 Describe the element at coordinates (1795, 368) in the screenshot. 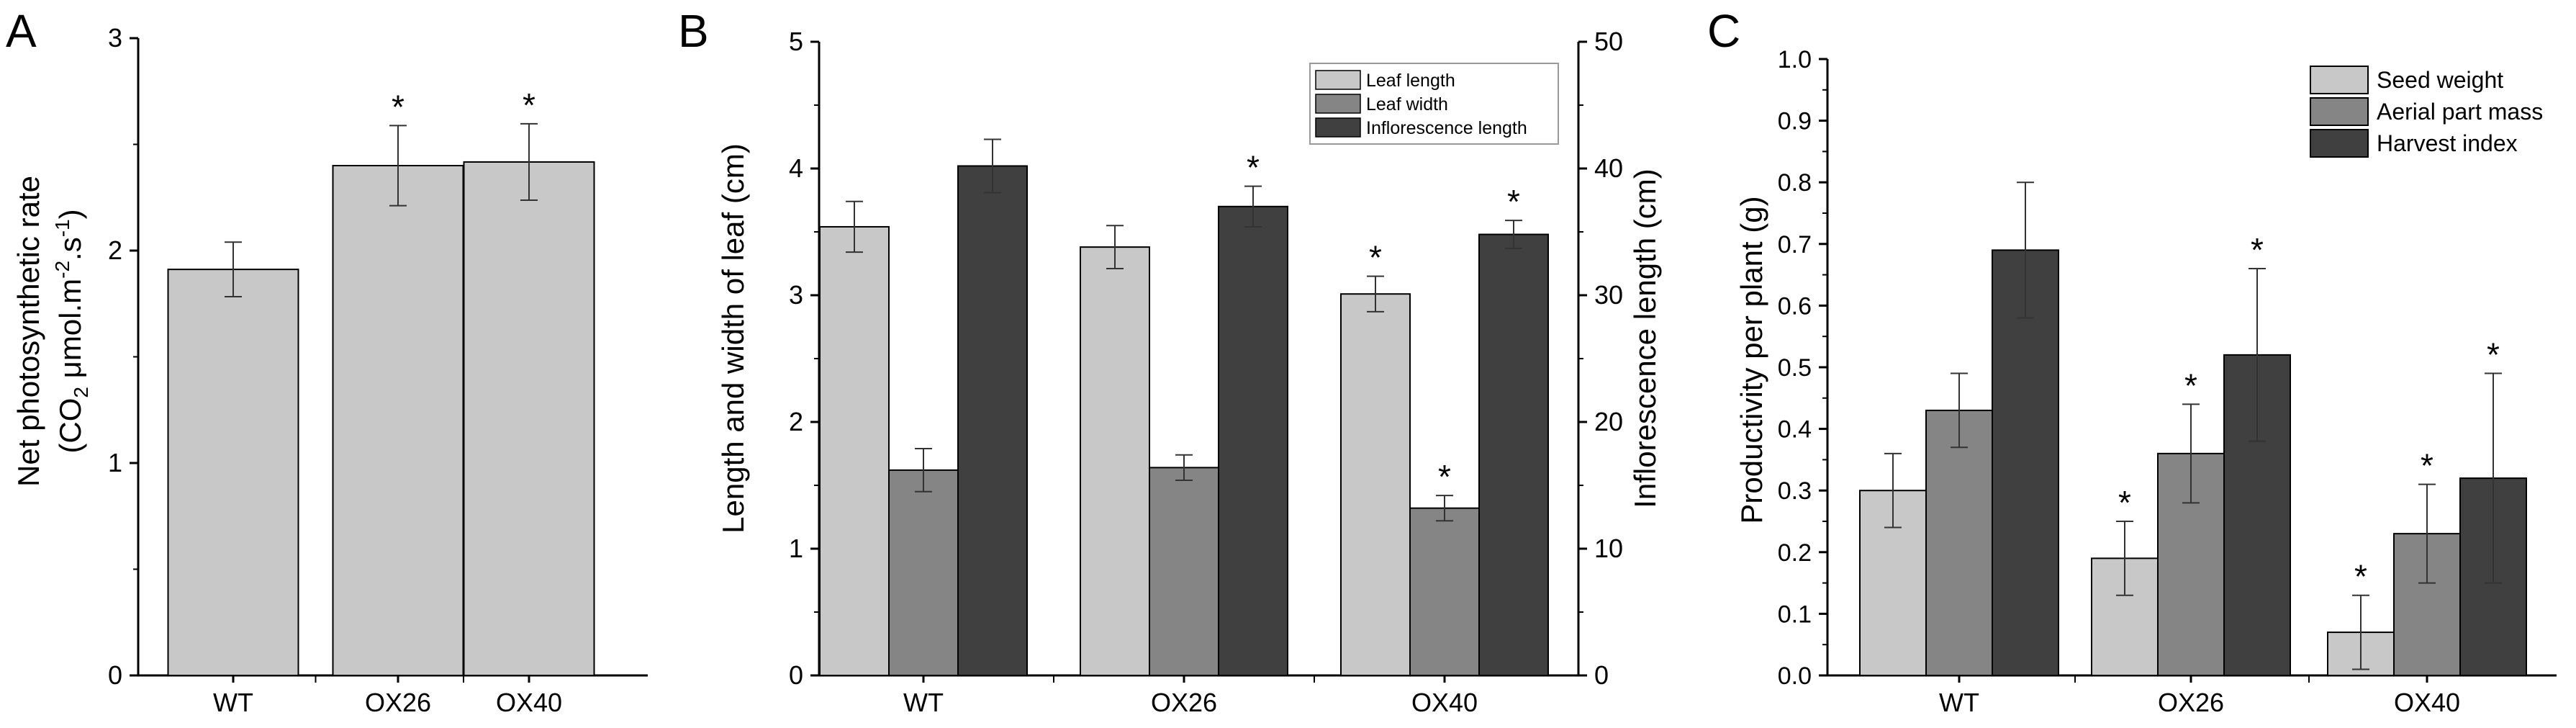

I see `y-tick-label: 0.5` at that location.